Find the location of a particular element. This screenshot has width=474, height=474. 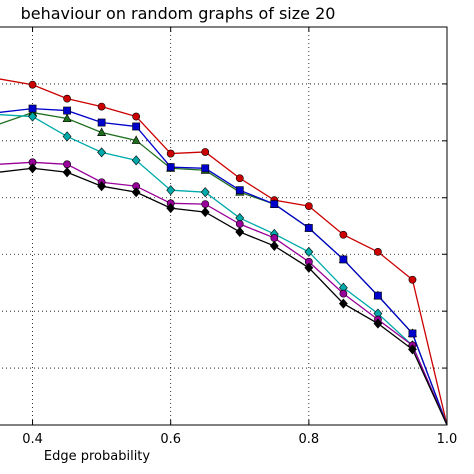

x-tick-label: 0.6 is located at coordinates (170, 439).